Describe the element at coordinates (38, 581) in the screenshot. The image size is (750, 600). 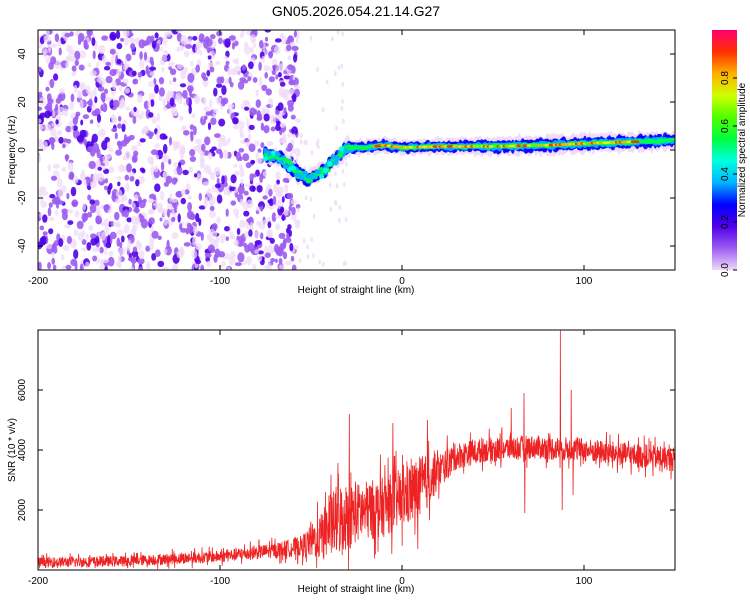
I see `x-tick-label: -200` at that location.